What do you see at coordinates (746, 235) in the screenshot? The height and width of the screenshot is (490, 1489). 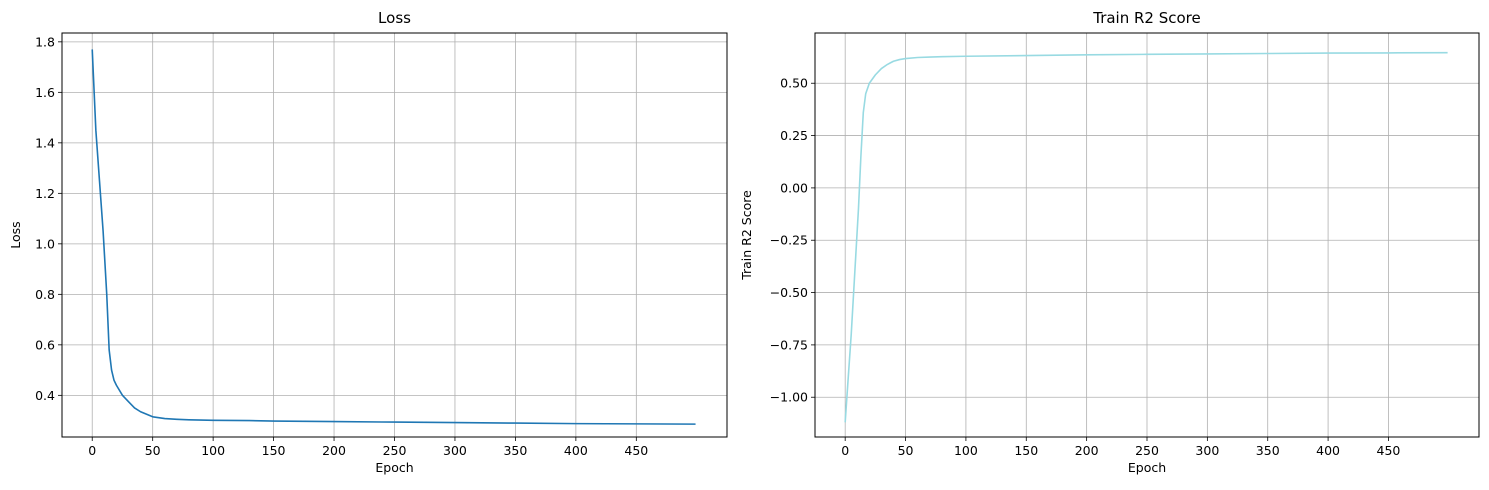 I see `y-axis-label: Train R2 Score` at bounding box center [746, 235].